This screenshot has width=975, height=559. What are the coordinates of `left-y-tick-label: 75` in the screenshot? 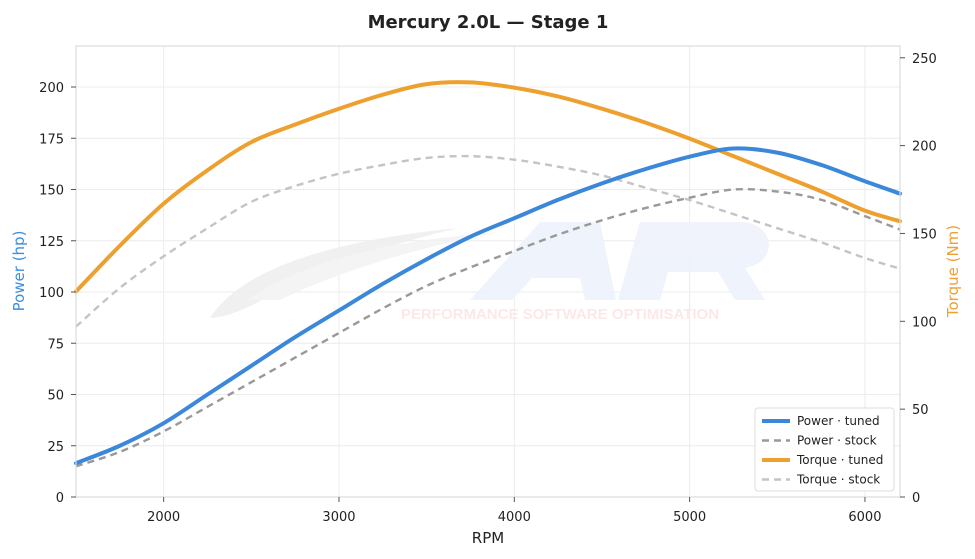 It's located at (55, 344).